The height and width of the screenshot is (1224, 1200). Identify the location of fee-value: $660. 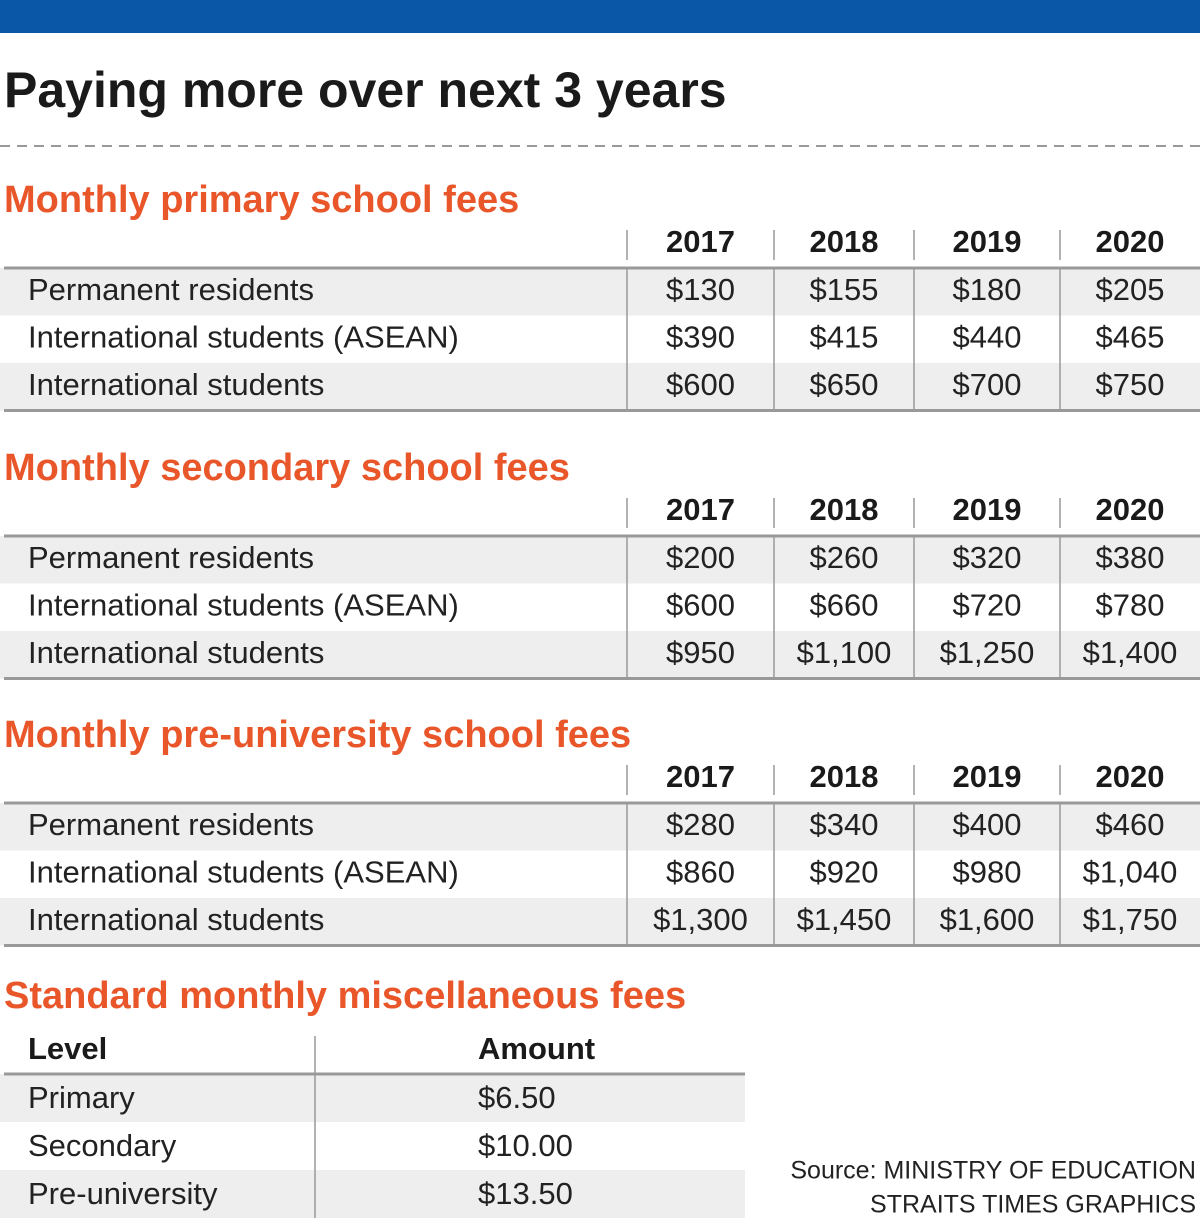
(844, 604).